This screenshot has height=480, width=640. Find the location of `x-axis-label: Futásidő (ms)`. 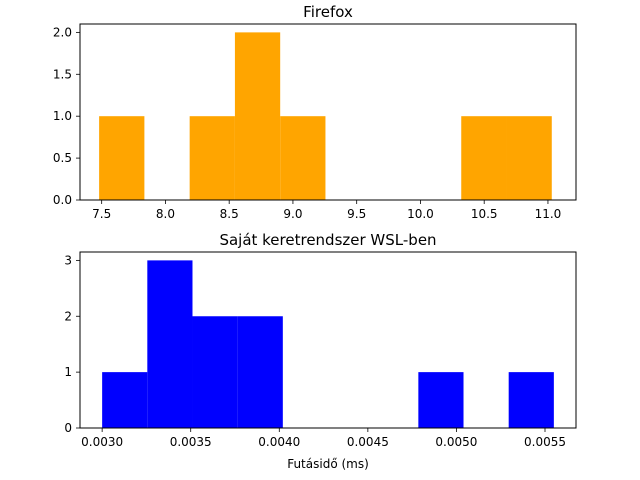

x-axis-label: Futásidő (ms) is located at coordinates (328, 464).